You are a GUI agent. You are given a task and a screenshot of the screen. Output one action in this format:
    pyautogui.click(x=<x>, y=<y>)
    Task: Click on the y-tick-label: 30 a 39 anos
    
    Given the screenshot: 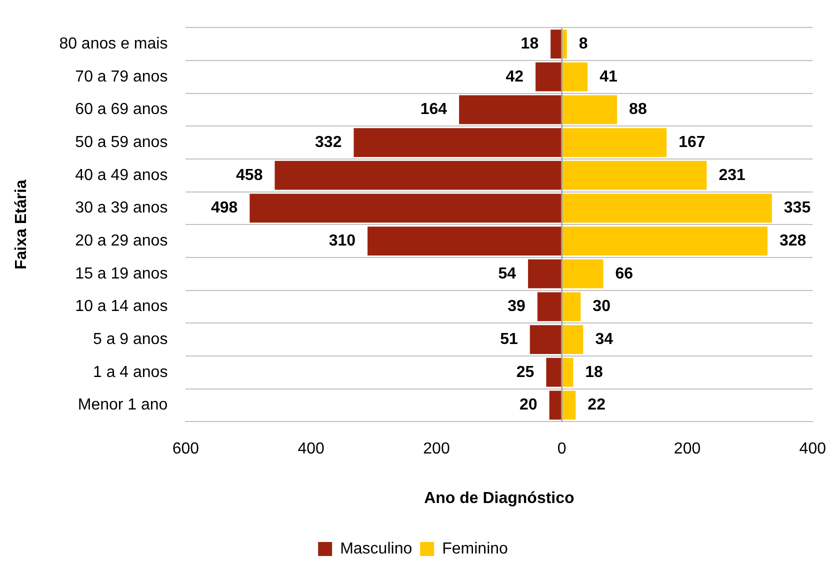 What is the action you would take?
    pyautogui.click(x=121, y=208)
    